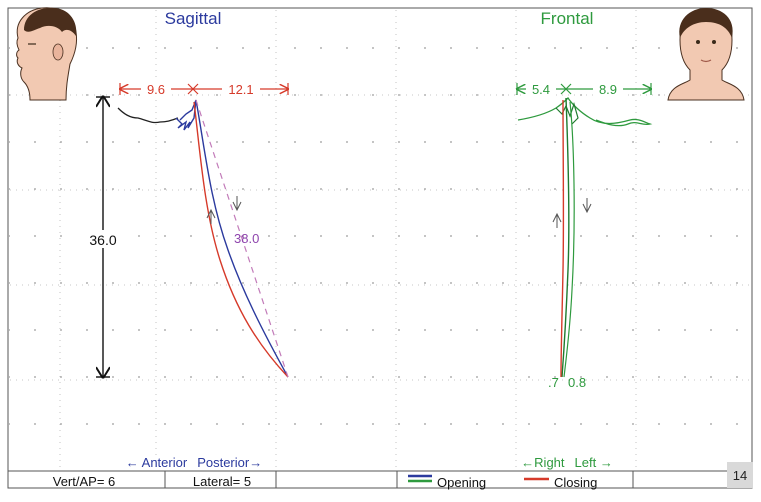  Describe the element at coordinates (46, 54) in the screenshot. I see `sagittal-head-icon` at that location.